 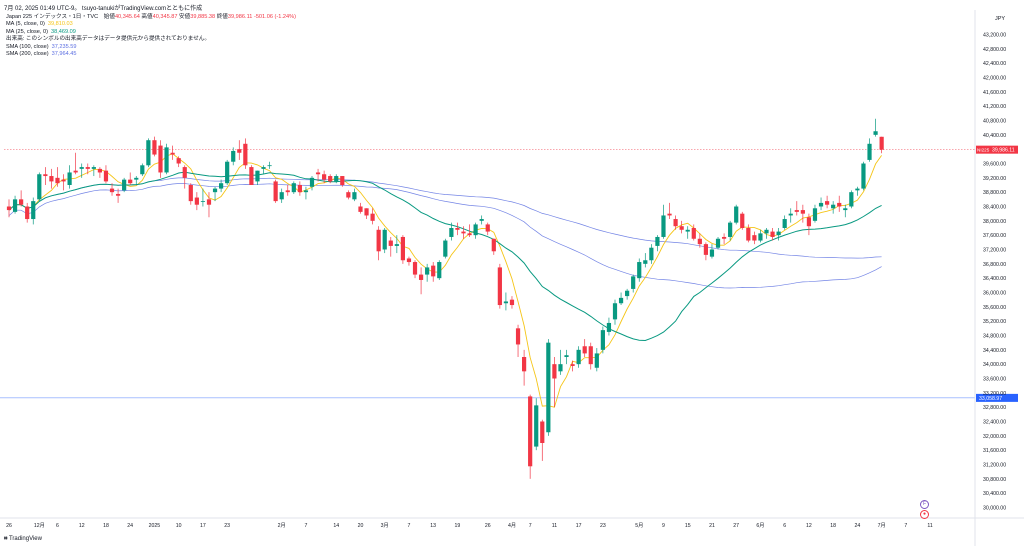 What do you see at coordinates (994, 64) in the screenshot?
I see `price-tick-label: 42,400.00` at bounding box center [994, 64].